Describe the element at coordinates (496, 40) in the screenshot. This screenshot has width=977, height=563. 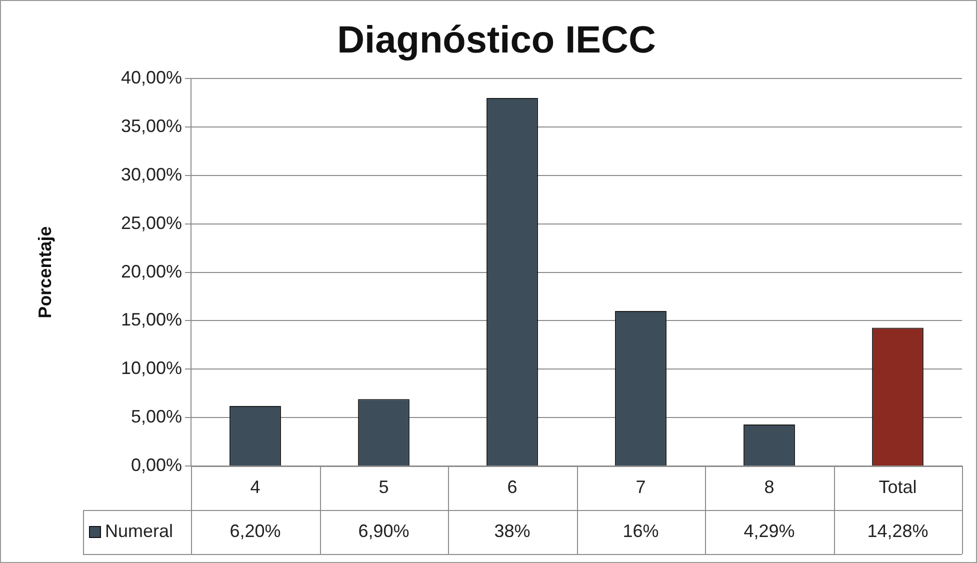
I see `chart-title: Diagnóstico IECC` at that location.